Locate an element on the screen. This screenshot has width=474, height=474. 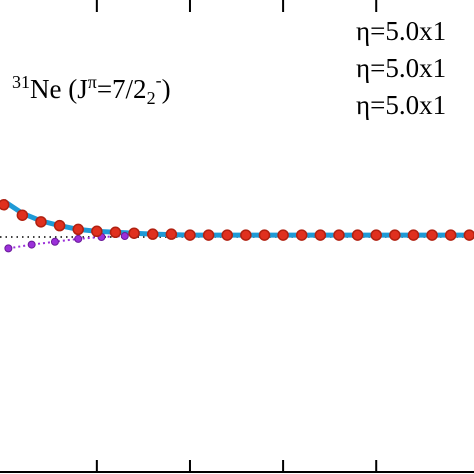
annotation-part: Ne (J is located at coordinates (59, 89).